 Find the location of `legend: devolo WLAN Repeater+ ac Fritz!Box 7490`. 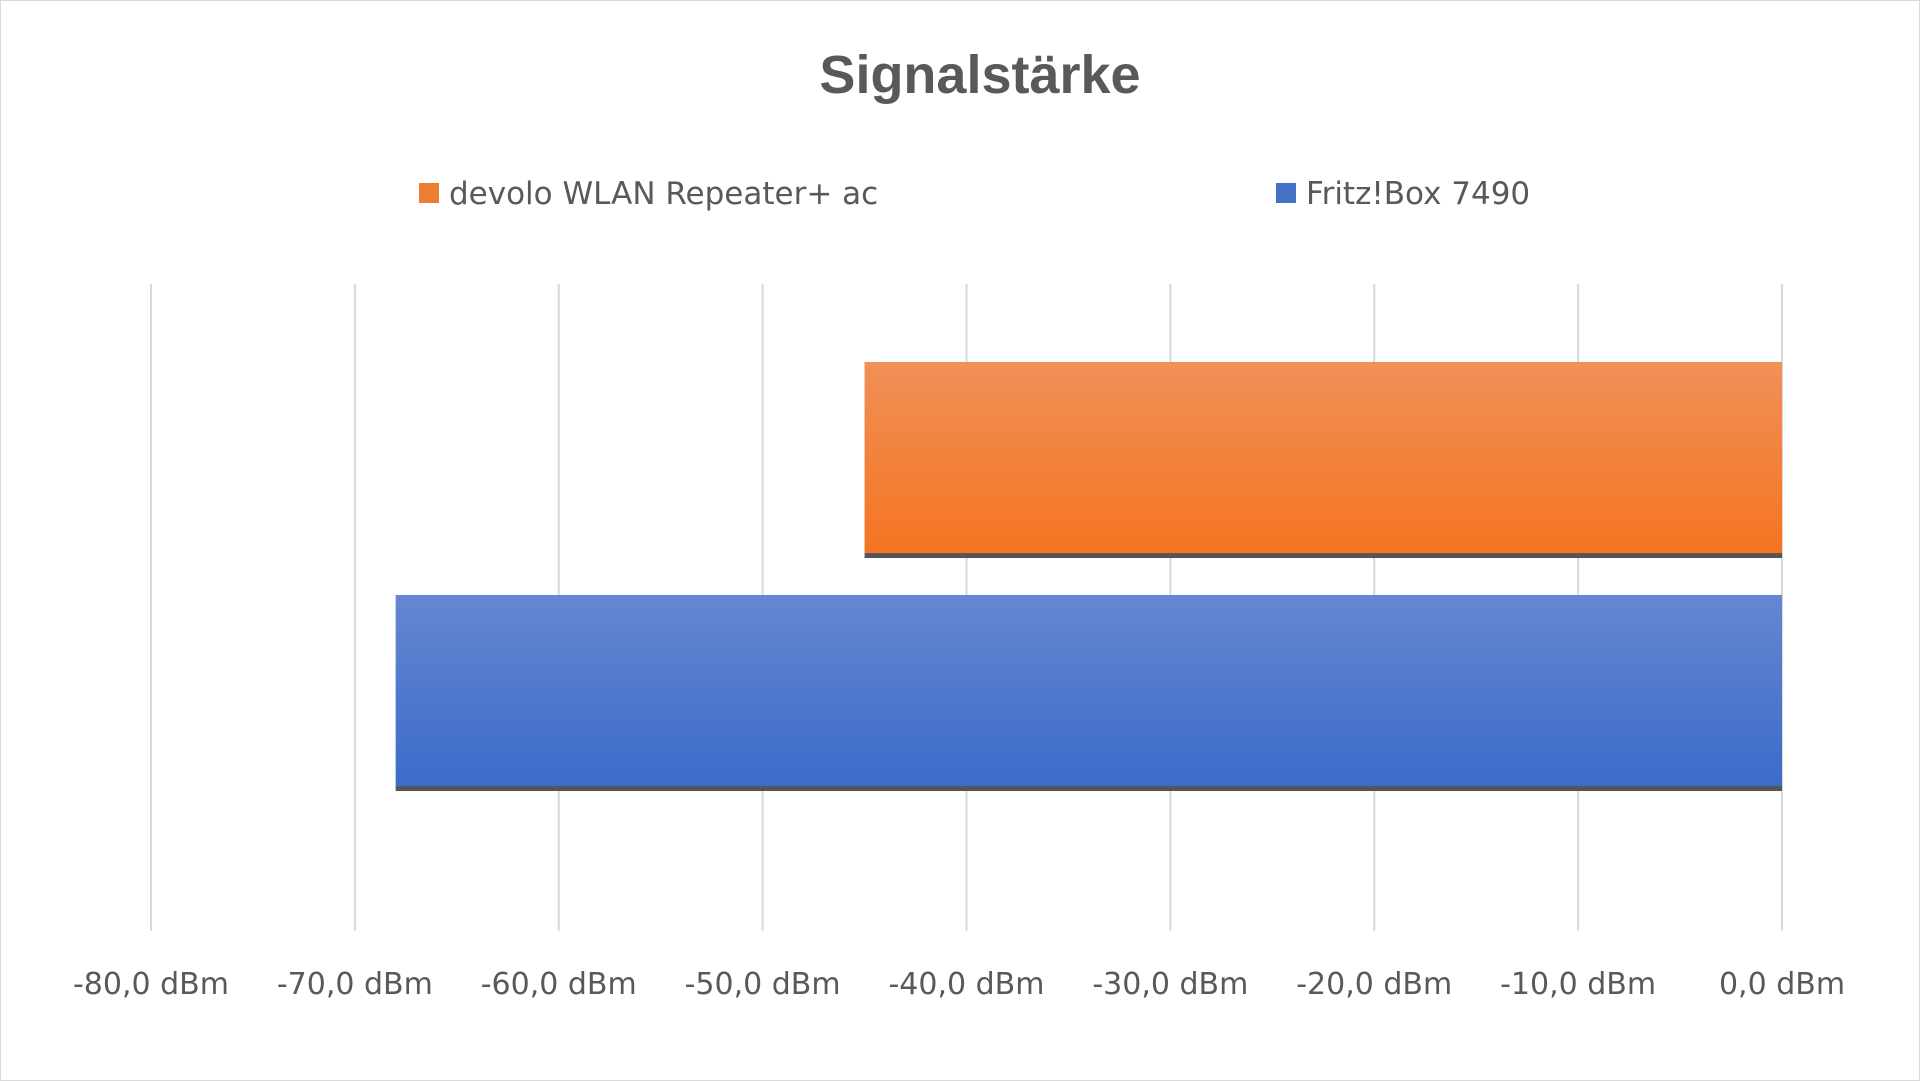

legend: devolo WLAN Repeater+ ac Fritz!Box 7490 is located at coordinates (974, 194).